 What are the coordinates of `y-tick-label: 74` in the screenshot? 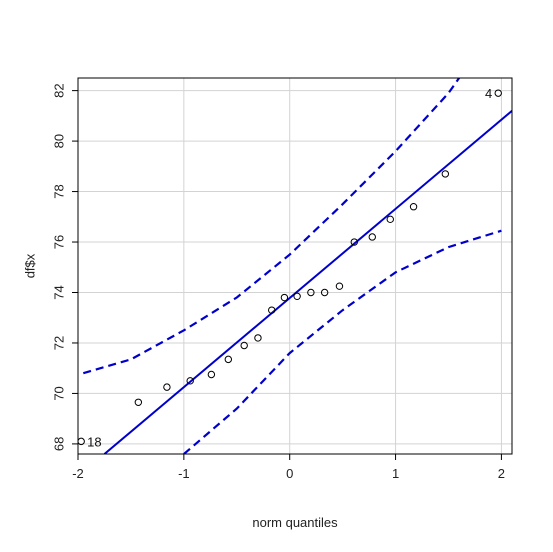 It's located at (59, 292).